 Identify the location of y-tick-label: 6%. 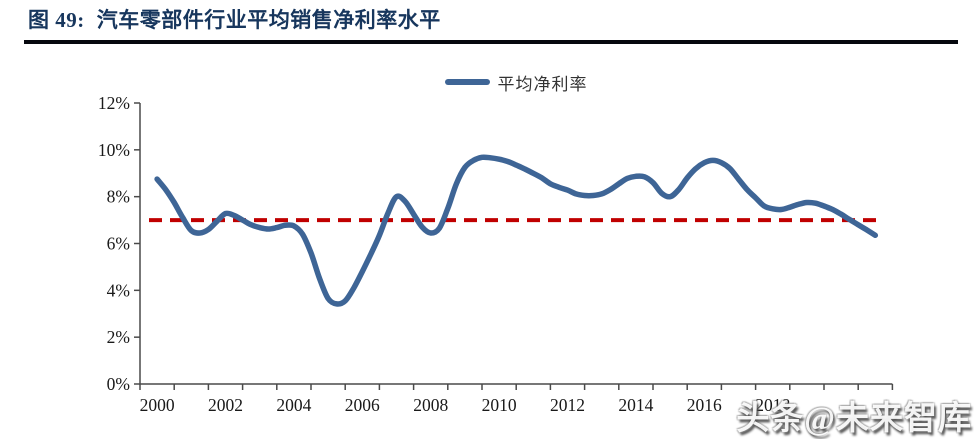
(118, 244).